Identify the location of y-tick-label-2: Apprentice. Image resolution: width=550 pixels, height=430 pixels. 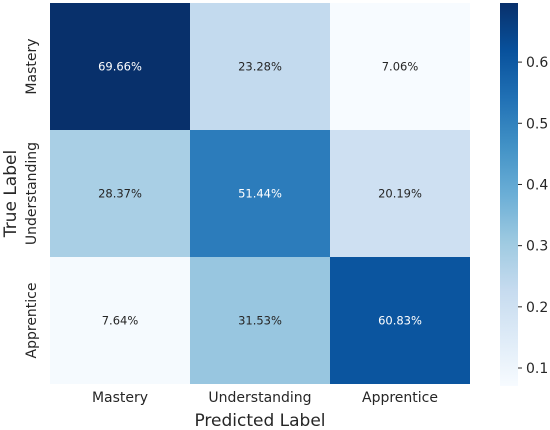
(32, 321).